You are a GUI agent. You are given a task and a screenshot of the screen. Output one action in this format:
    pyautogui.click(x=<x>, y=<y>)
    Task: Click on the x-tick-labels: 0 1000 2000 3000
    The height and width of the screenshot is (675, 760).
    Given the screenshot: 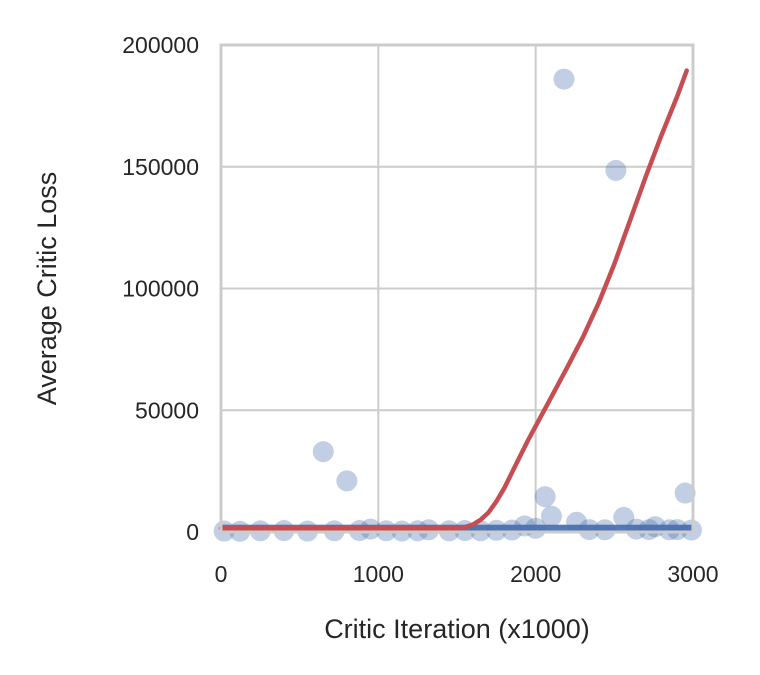 What is the action you would take?
    pyautogui.click(x=467, y=574)
    